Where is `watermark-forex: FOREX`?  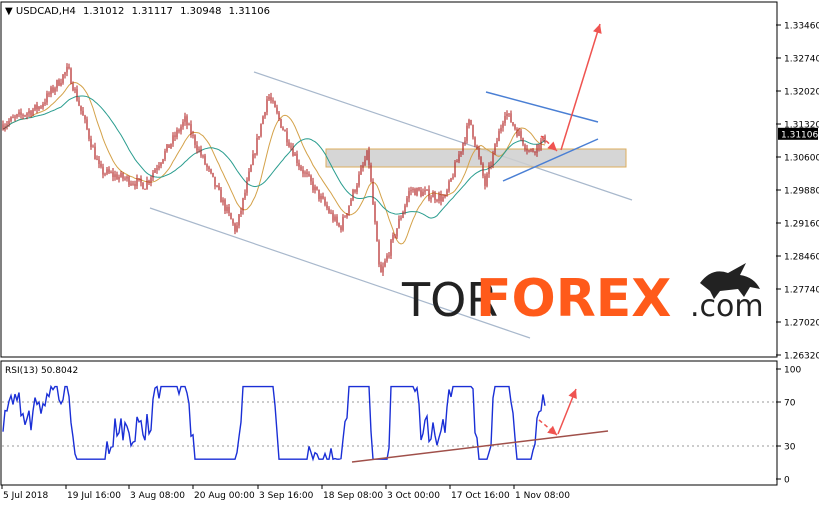
watermark-forex: FOREX is located at coordinates (573, 299).